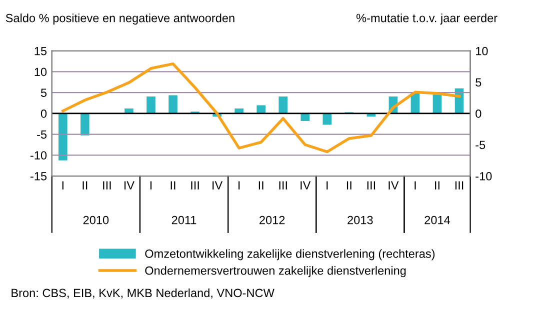  Describe the element at coordinates (482, 51) in the screenshot. I see `y2-tick-label: 10` at that location.